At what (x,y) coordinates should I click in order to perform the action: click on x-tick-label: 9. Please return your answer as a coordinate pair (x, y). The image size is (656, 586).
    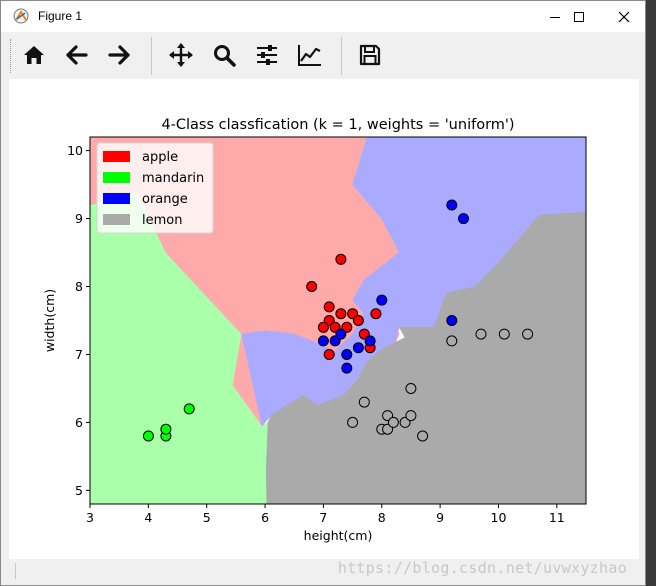
    Looking at the image, I should click on (440, 517).